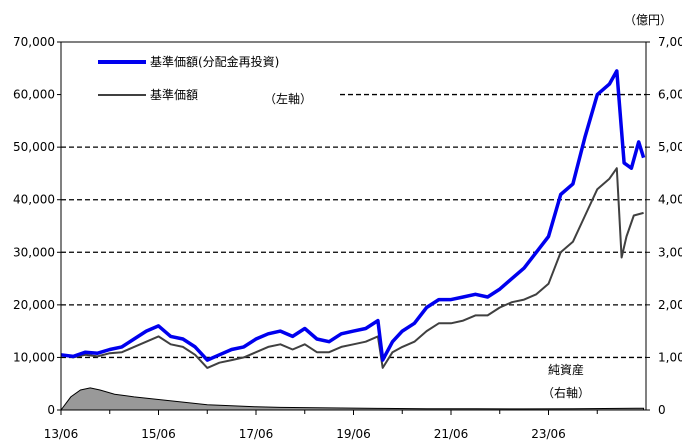 The height and width of the screenshot is (444, 682). I want to click on x-tick-label: 21/06, so click(451, 434).